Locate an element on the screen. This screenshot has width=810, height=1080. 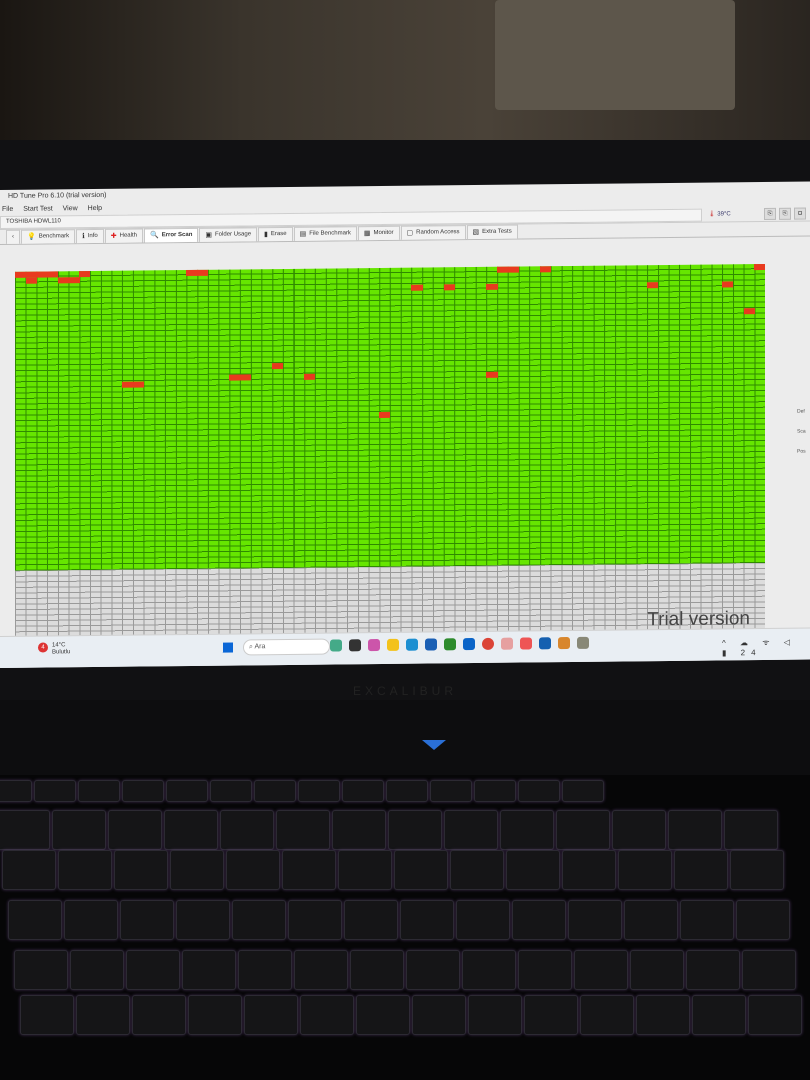
copy-all-icon: ⎘ is located at coordinates (785, 213).